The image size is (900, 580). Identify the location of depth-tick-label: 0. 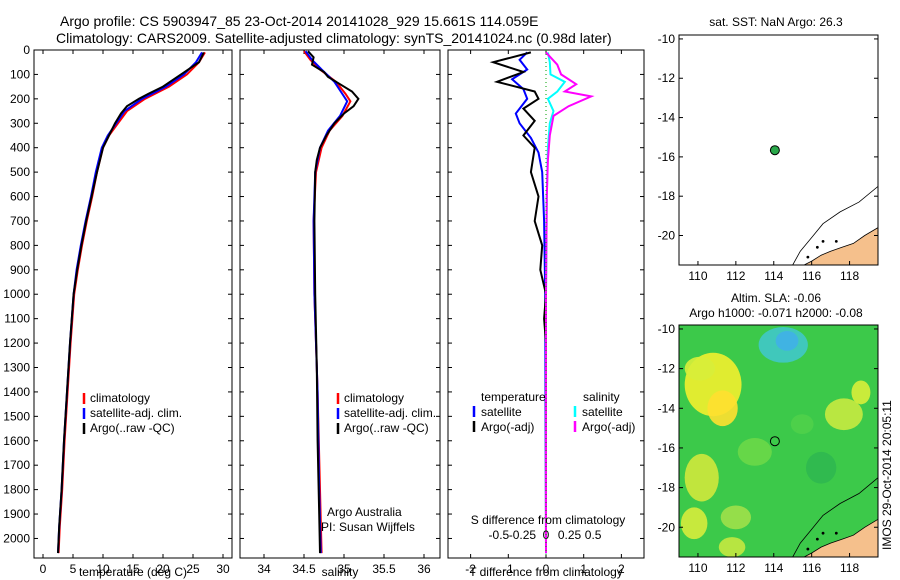
(26, 50).